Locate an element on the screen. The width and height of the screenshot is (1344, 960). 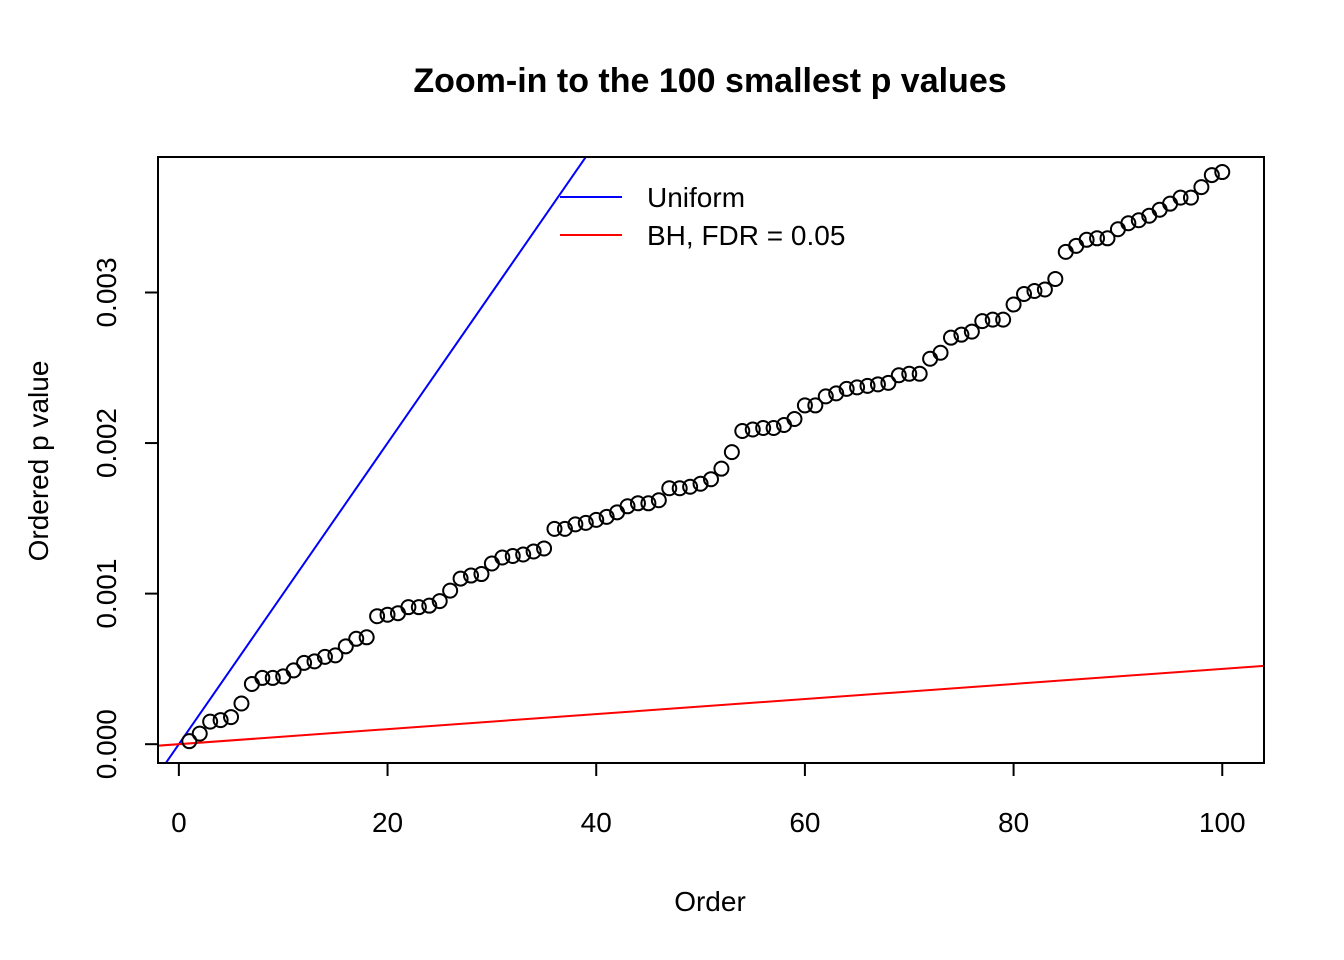
x-axis: 0 20 40 60 80 100 is located at coordinates (708, 800).